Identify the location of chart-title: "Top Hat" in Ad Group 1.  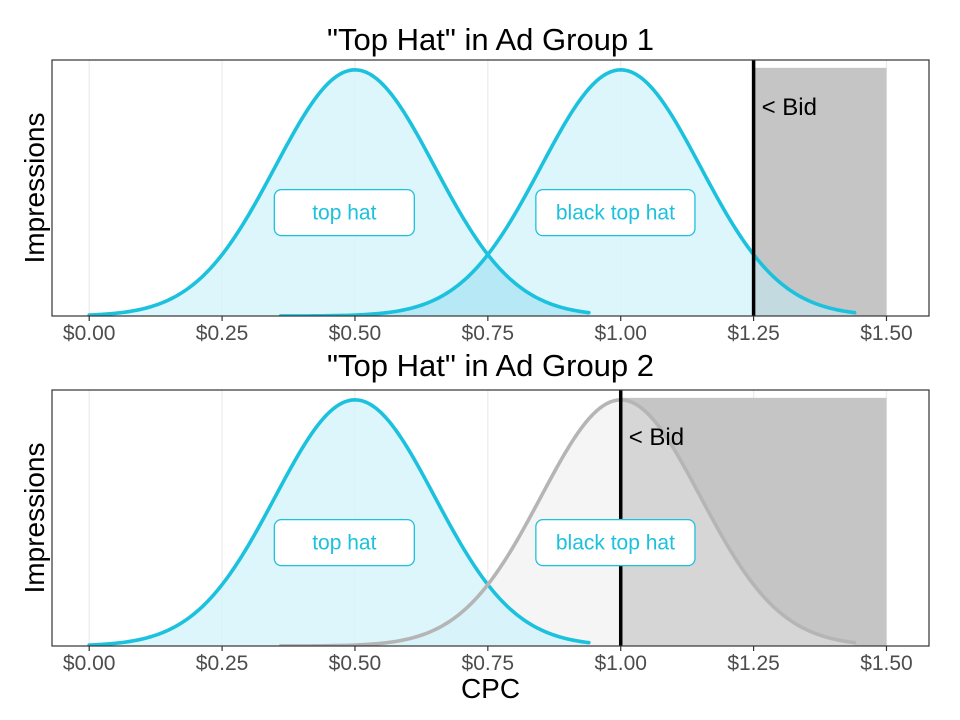
(490, 39).